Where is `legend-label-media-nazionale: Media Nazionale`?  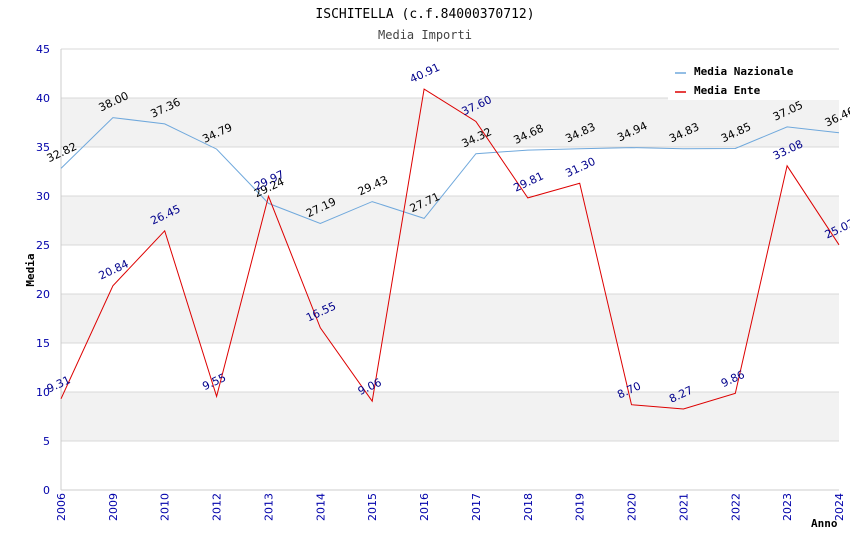 legend-label-media-nazionale: Media Nazionale is located at coordinates (744, 71).